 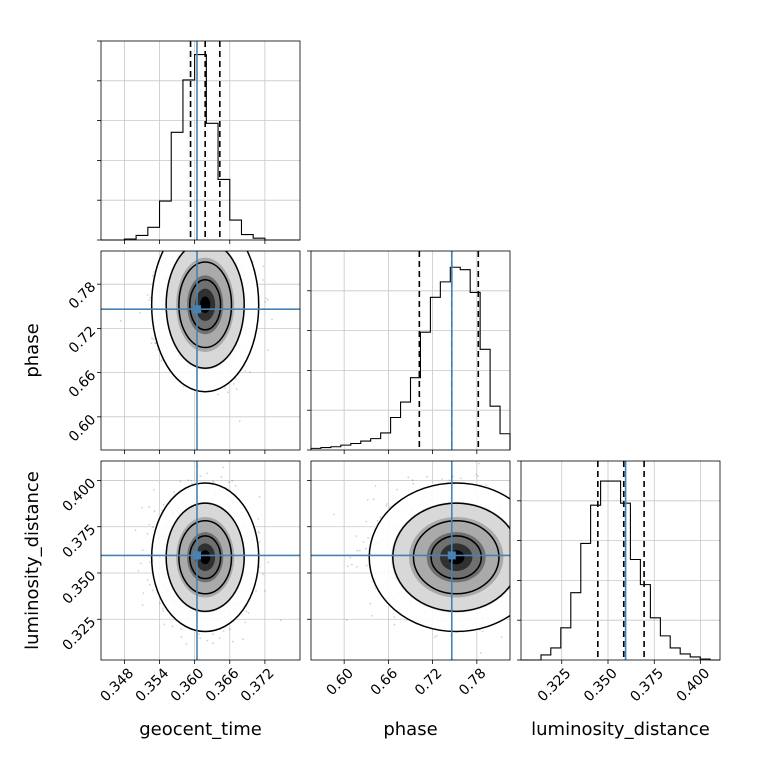 I want to click on histogram-panel-geocent_time, so click(x=199, y=142).